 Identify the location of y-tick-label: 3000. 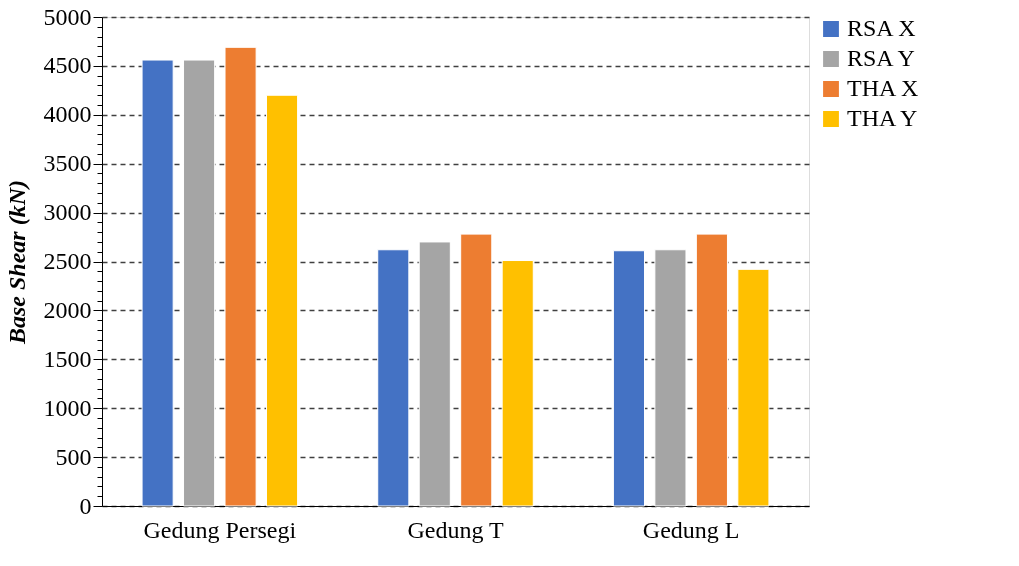
(67, 212).